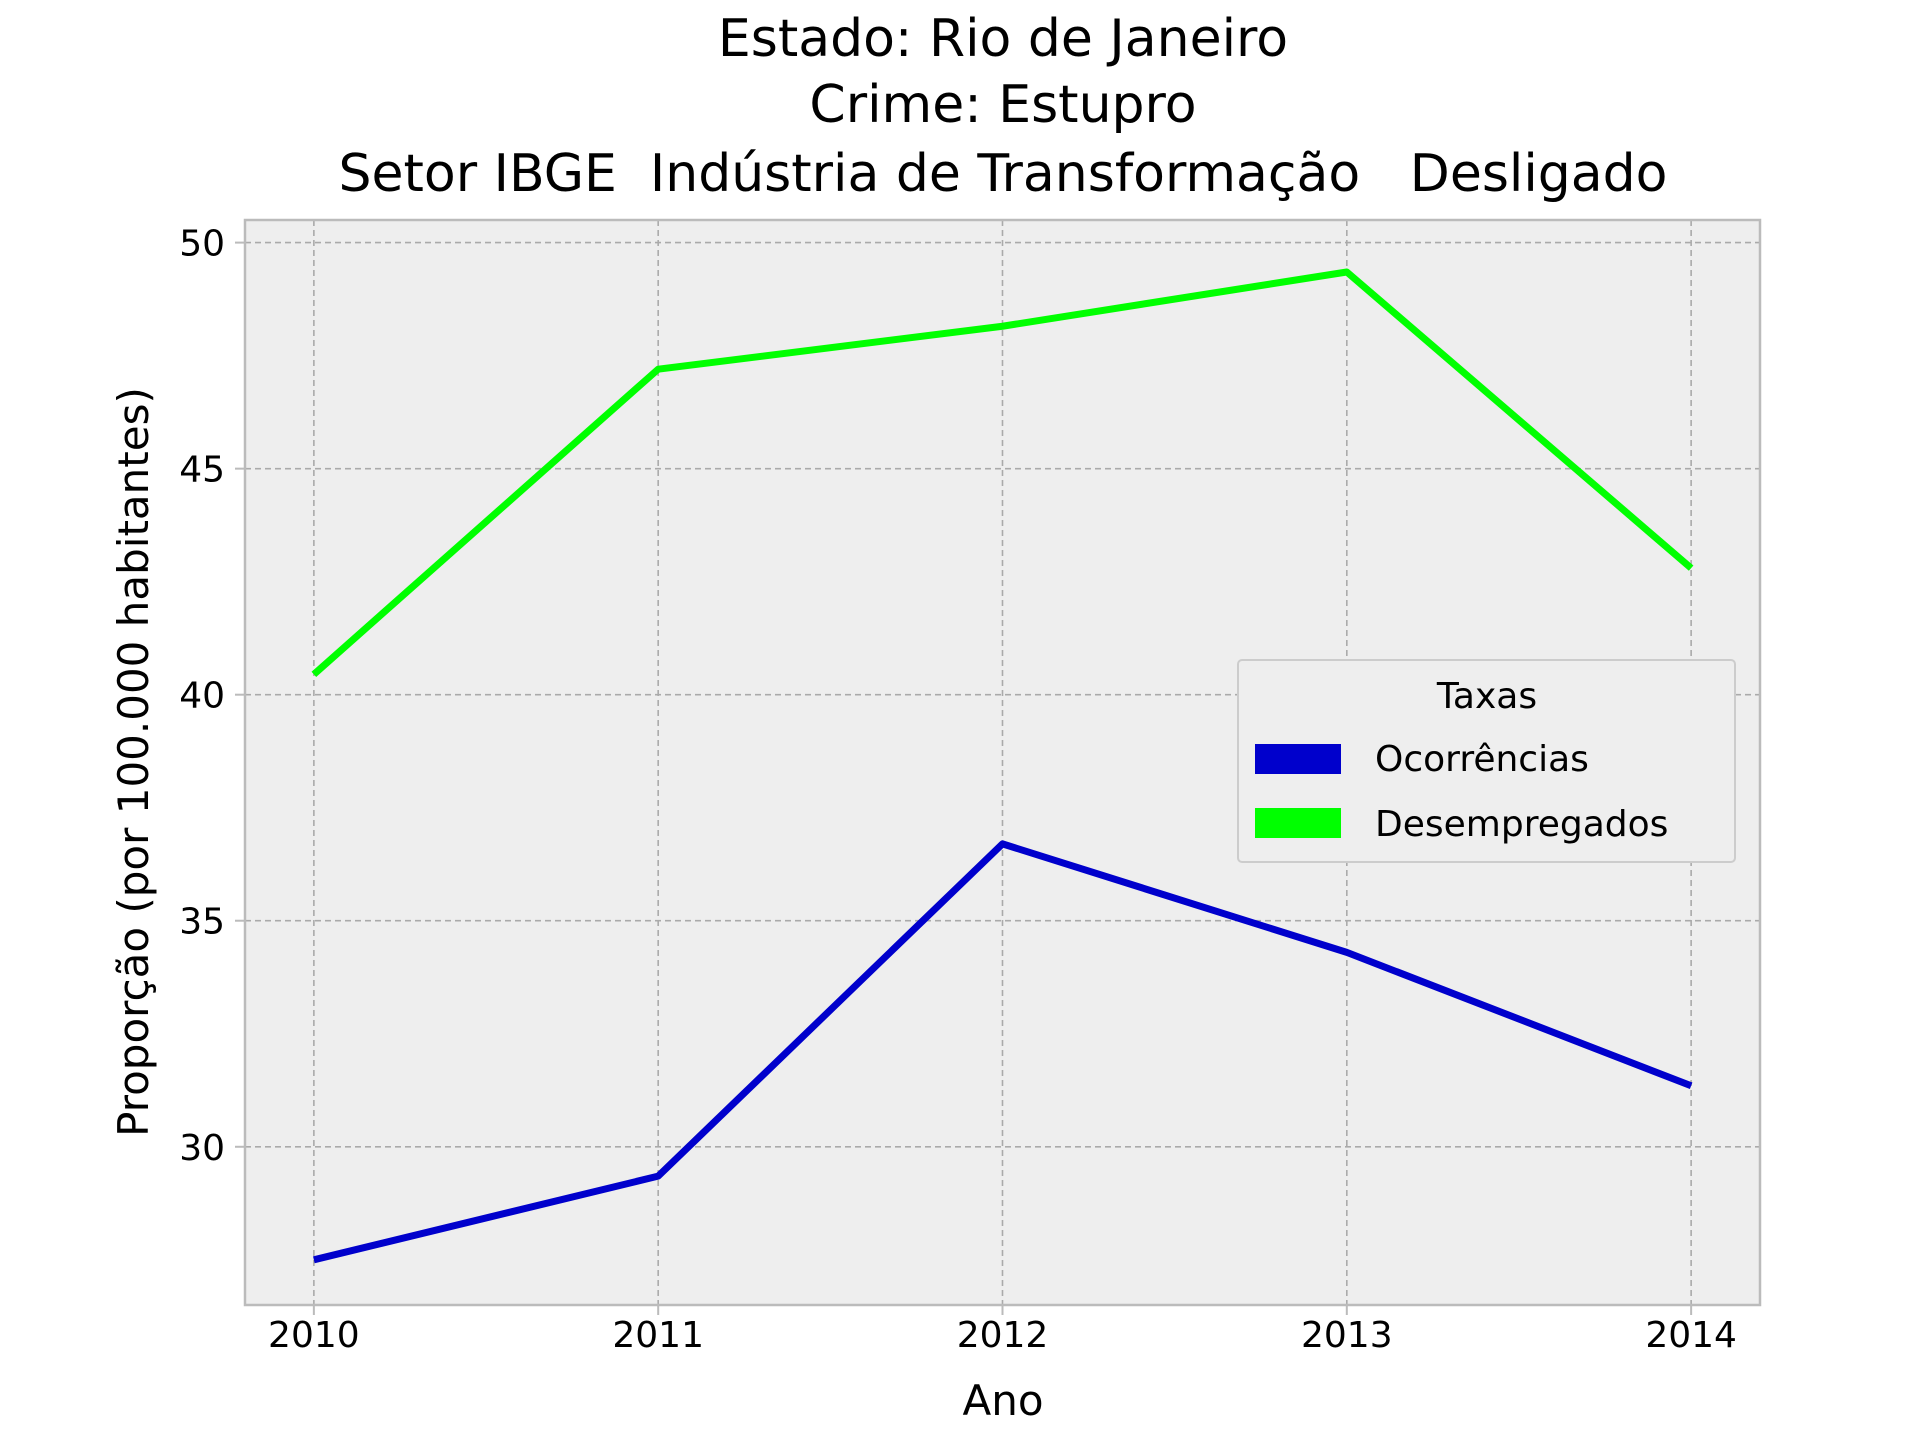 This screenshot has height=1440, width=1920. Describe the element at coordinates (202, 244) in the screenshot. I see `y-tick-label: 50` at that location.